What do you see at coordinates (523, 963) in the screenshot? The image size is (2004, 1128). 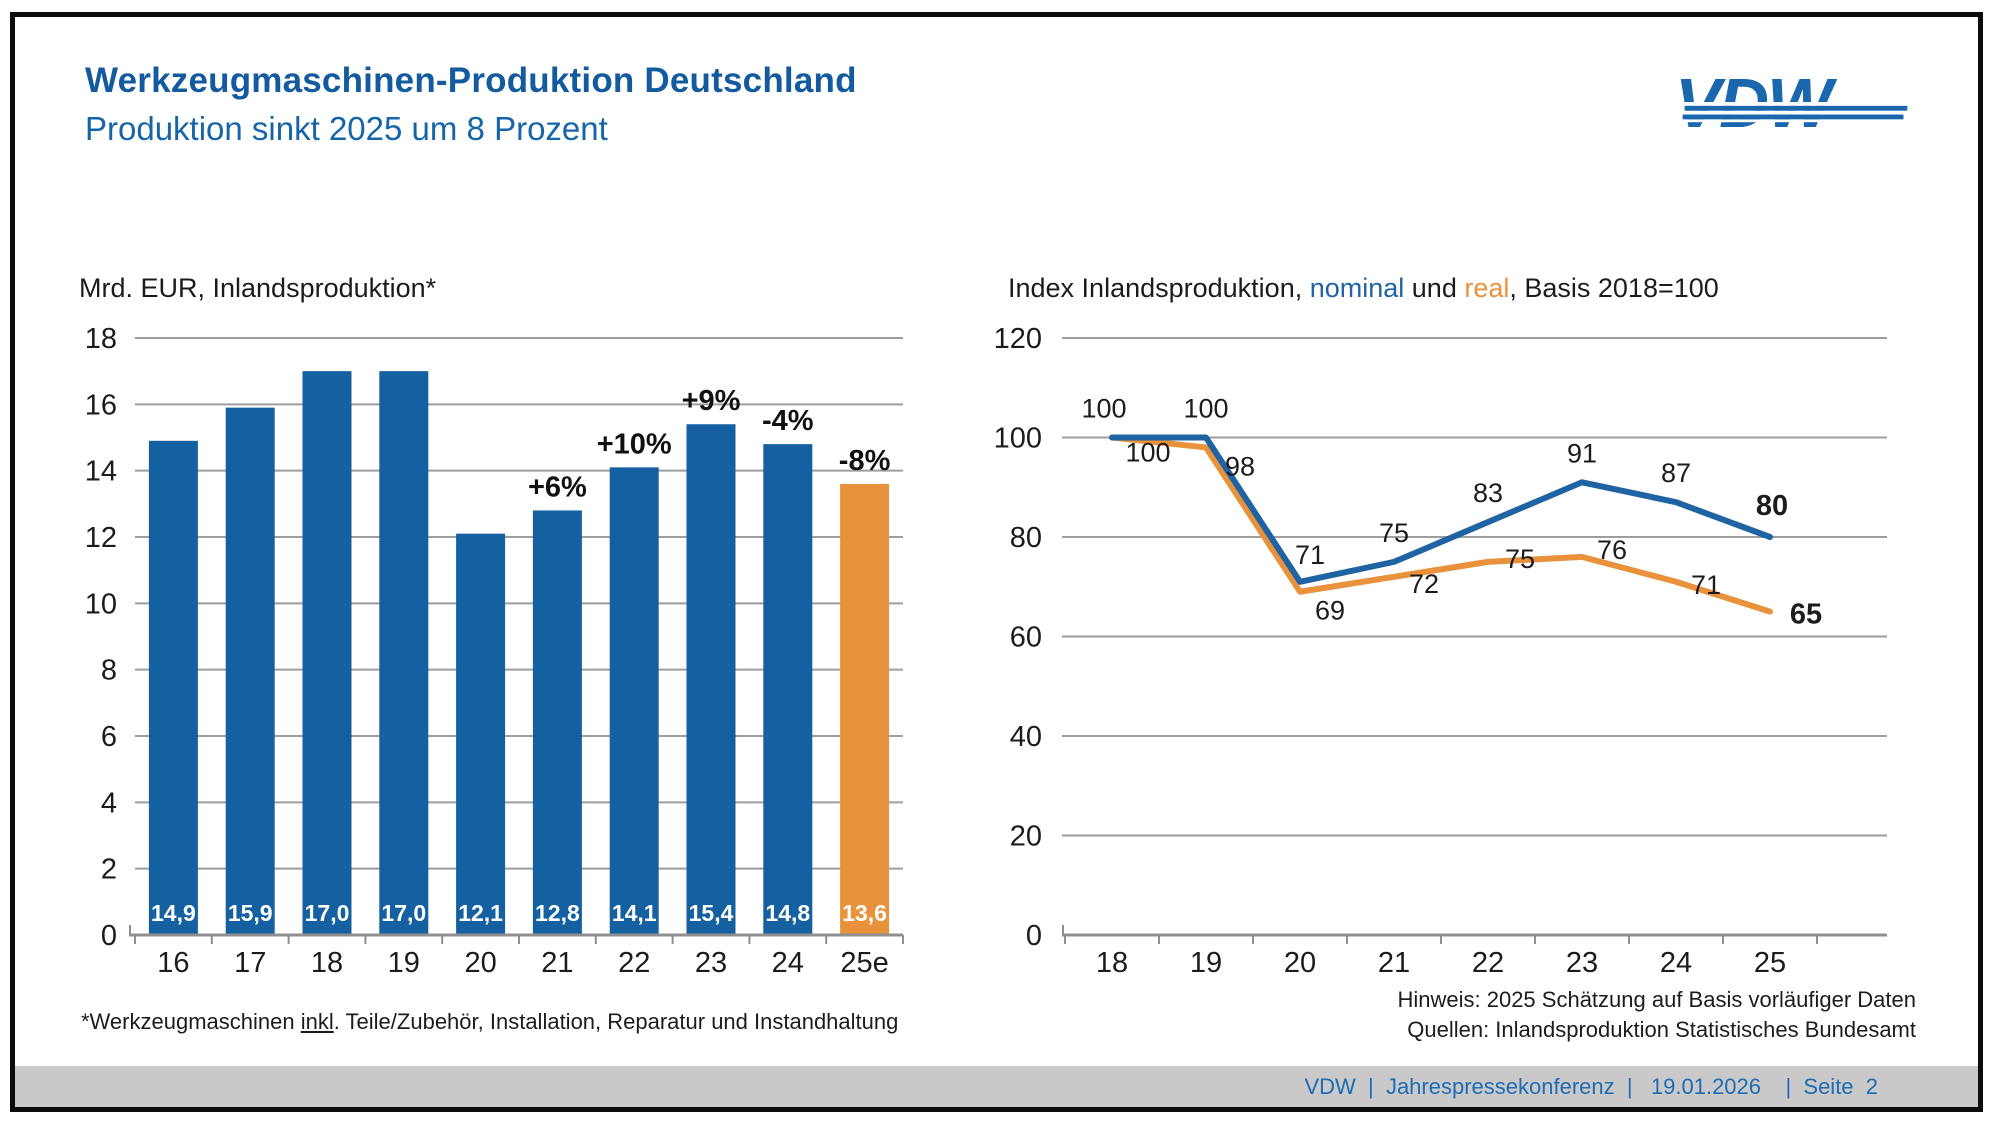 I see `bar-x-axis-labels: 16 17 18 19 20 21 22 23 24 25e` at bounding box center [523, 963].